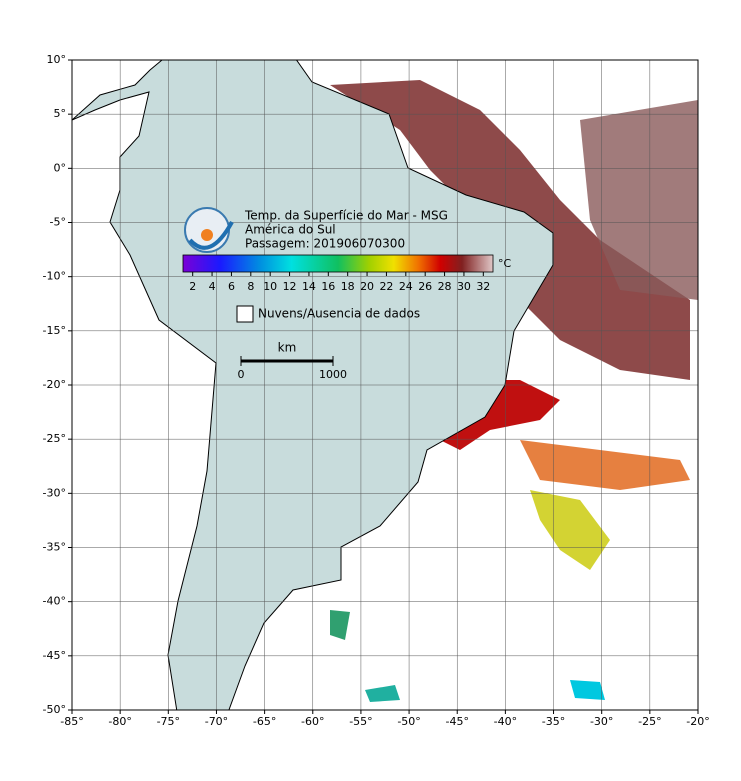  I want to click on lat-tick-label: -15°, so click(54, 330).